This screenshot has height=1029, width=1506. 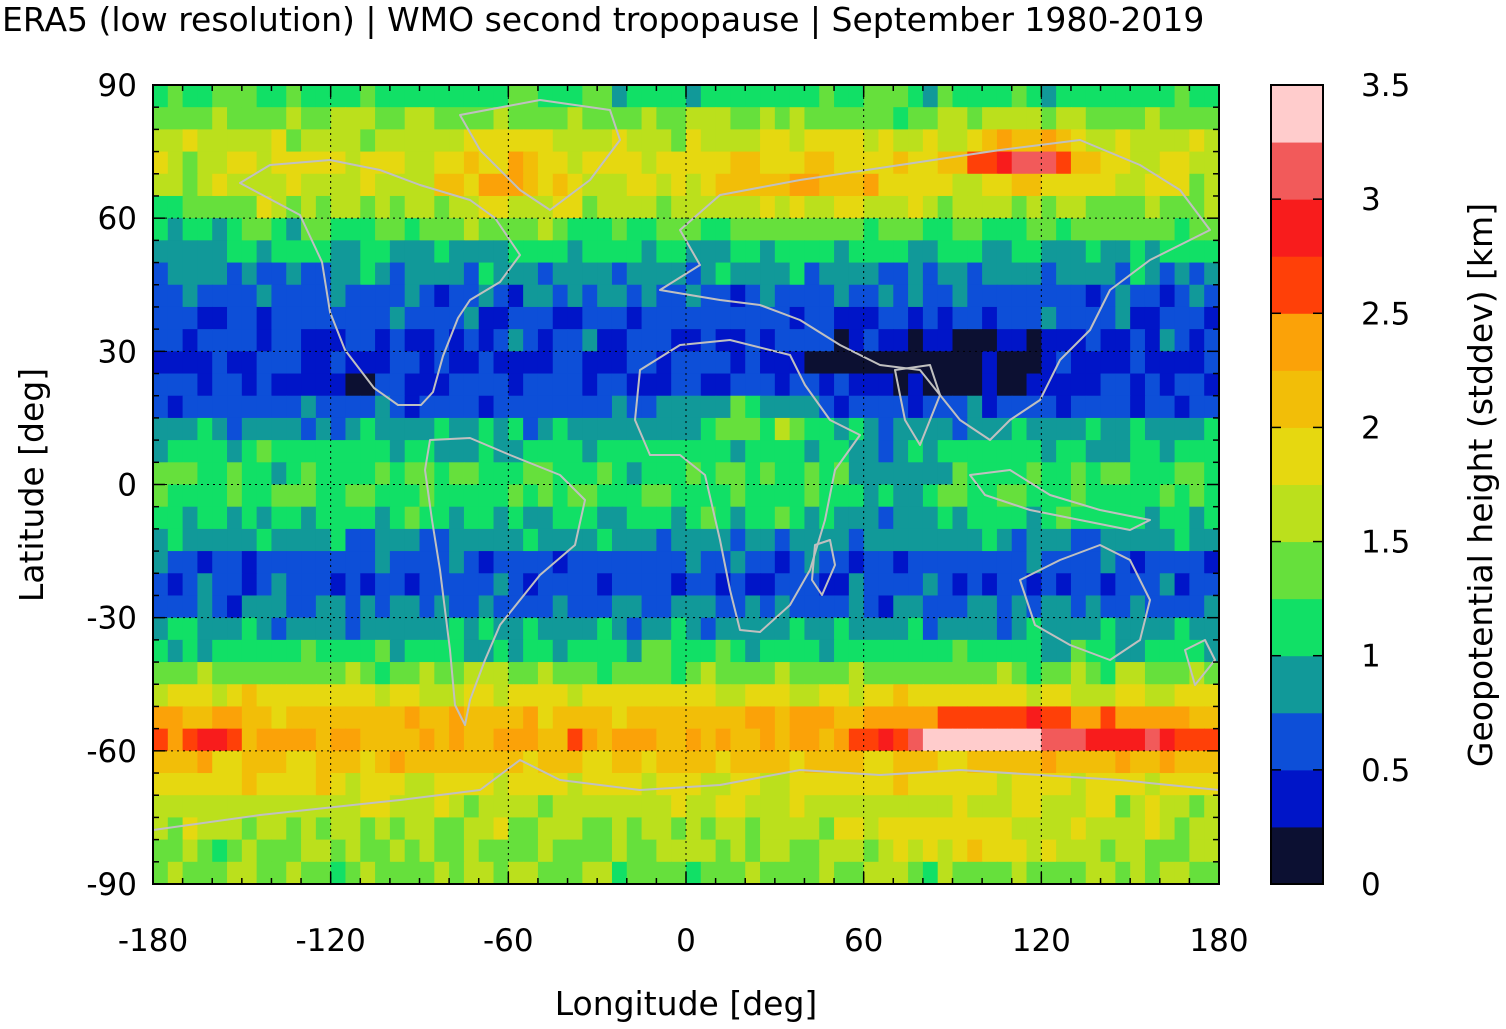 I want to click on colorbar-segment, so click(x=1297, y=627).